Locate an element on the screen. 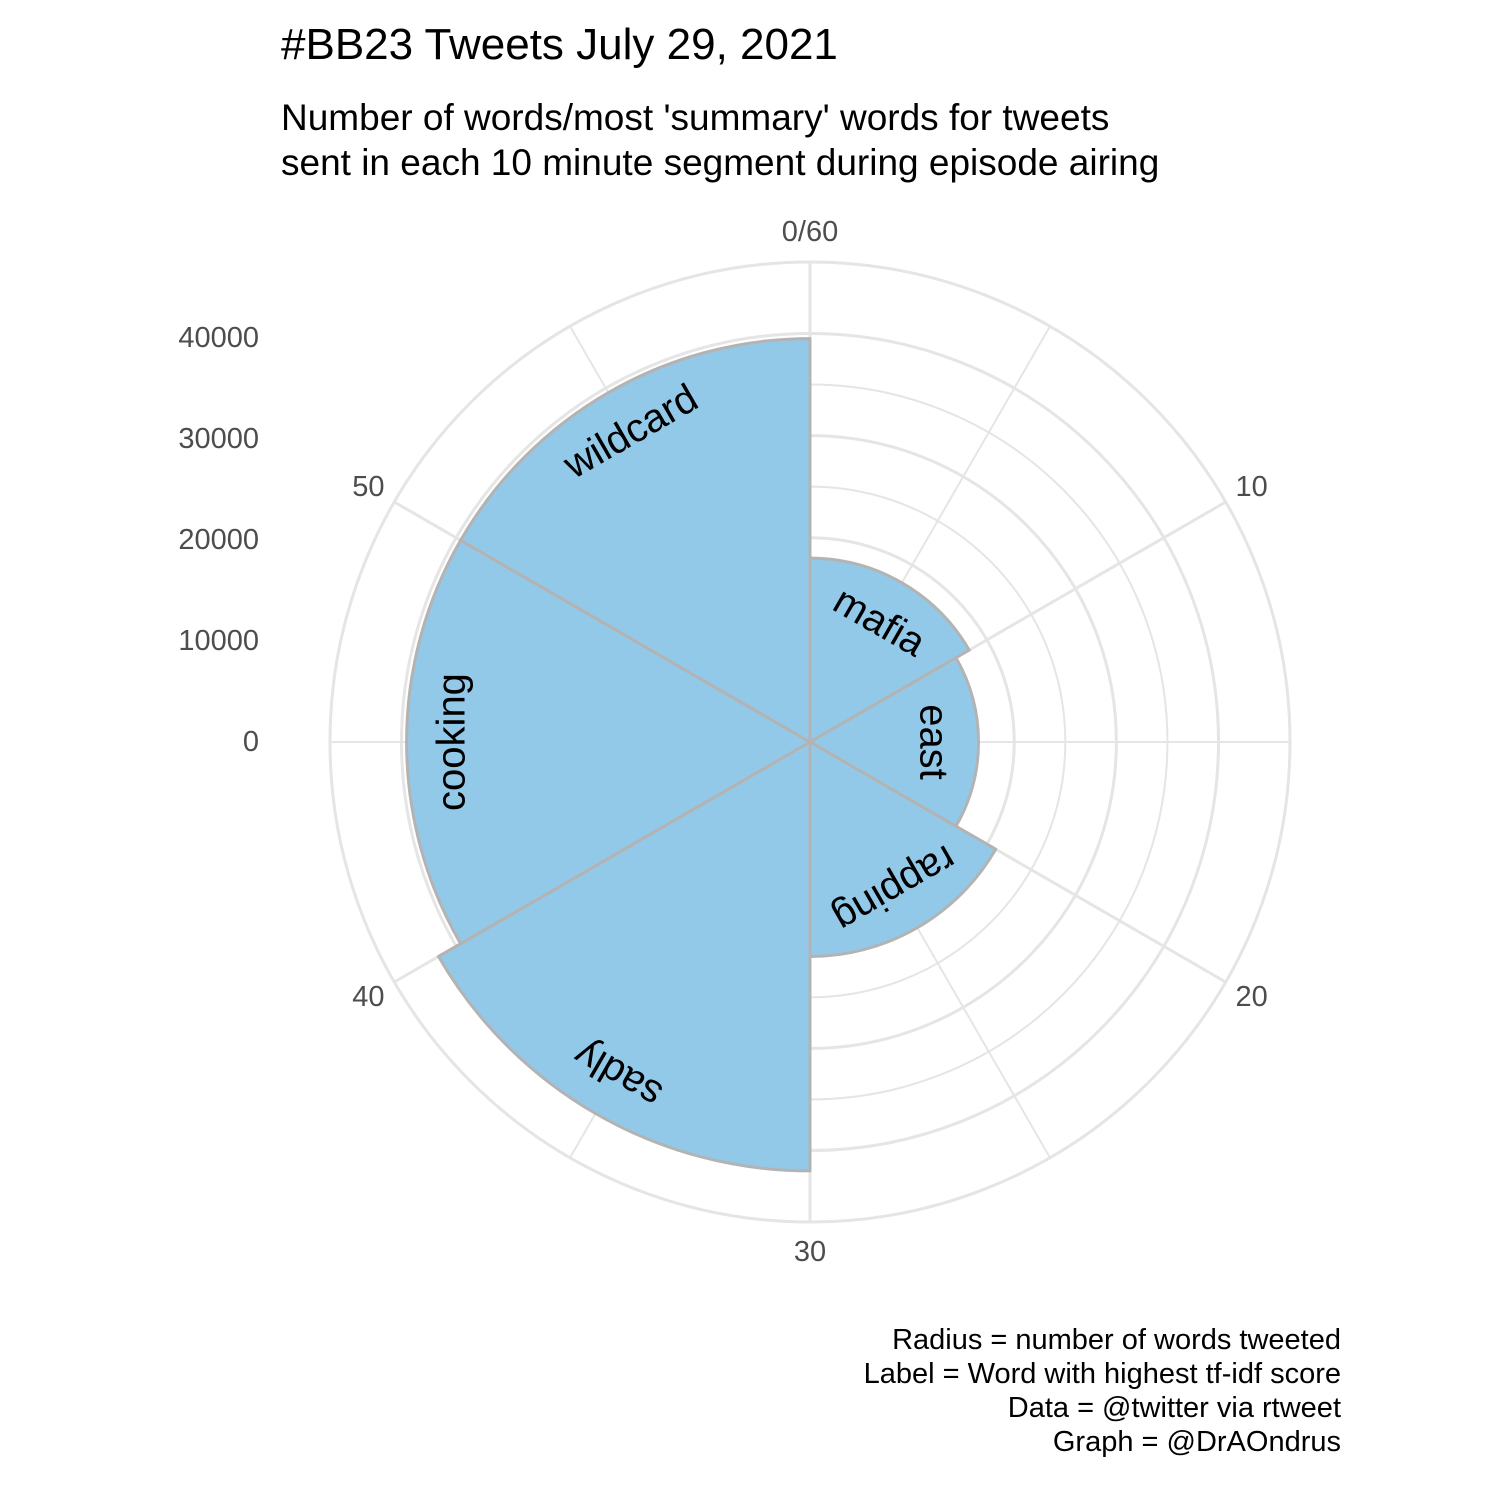 The image size is (1500, 1500). caption-line-2: Label = Word with highest tf-idf score is located at coordinates (1102, 1374).